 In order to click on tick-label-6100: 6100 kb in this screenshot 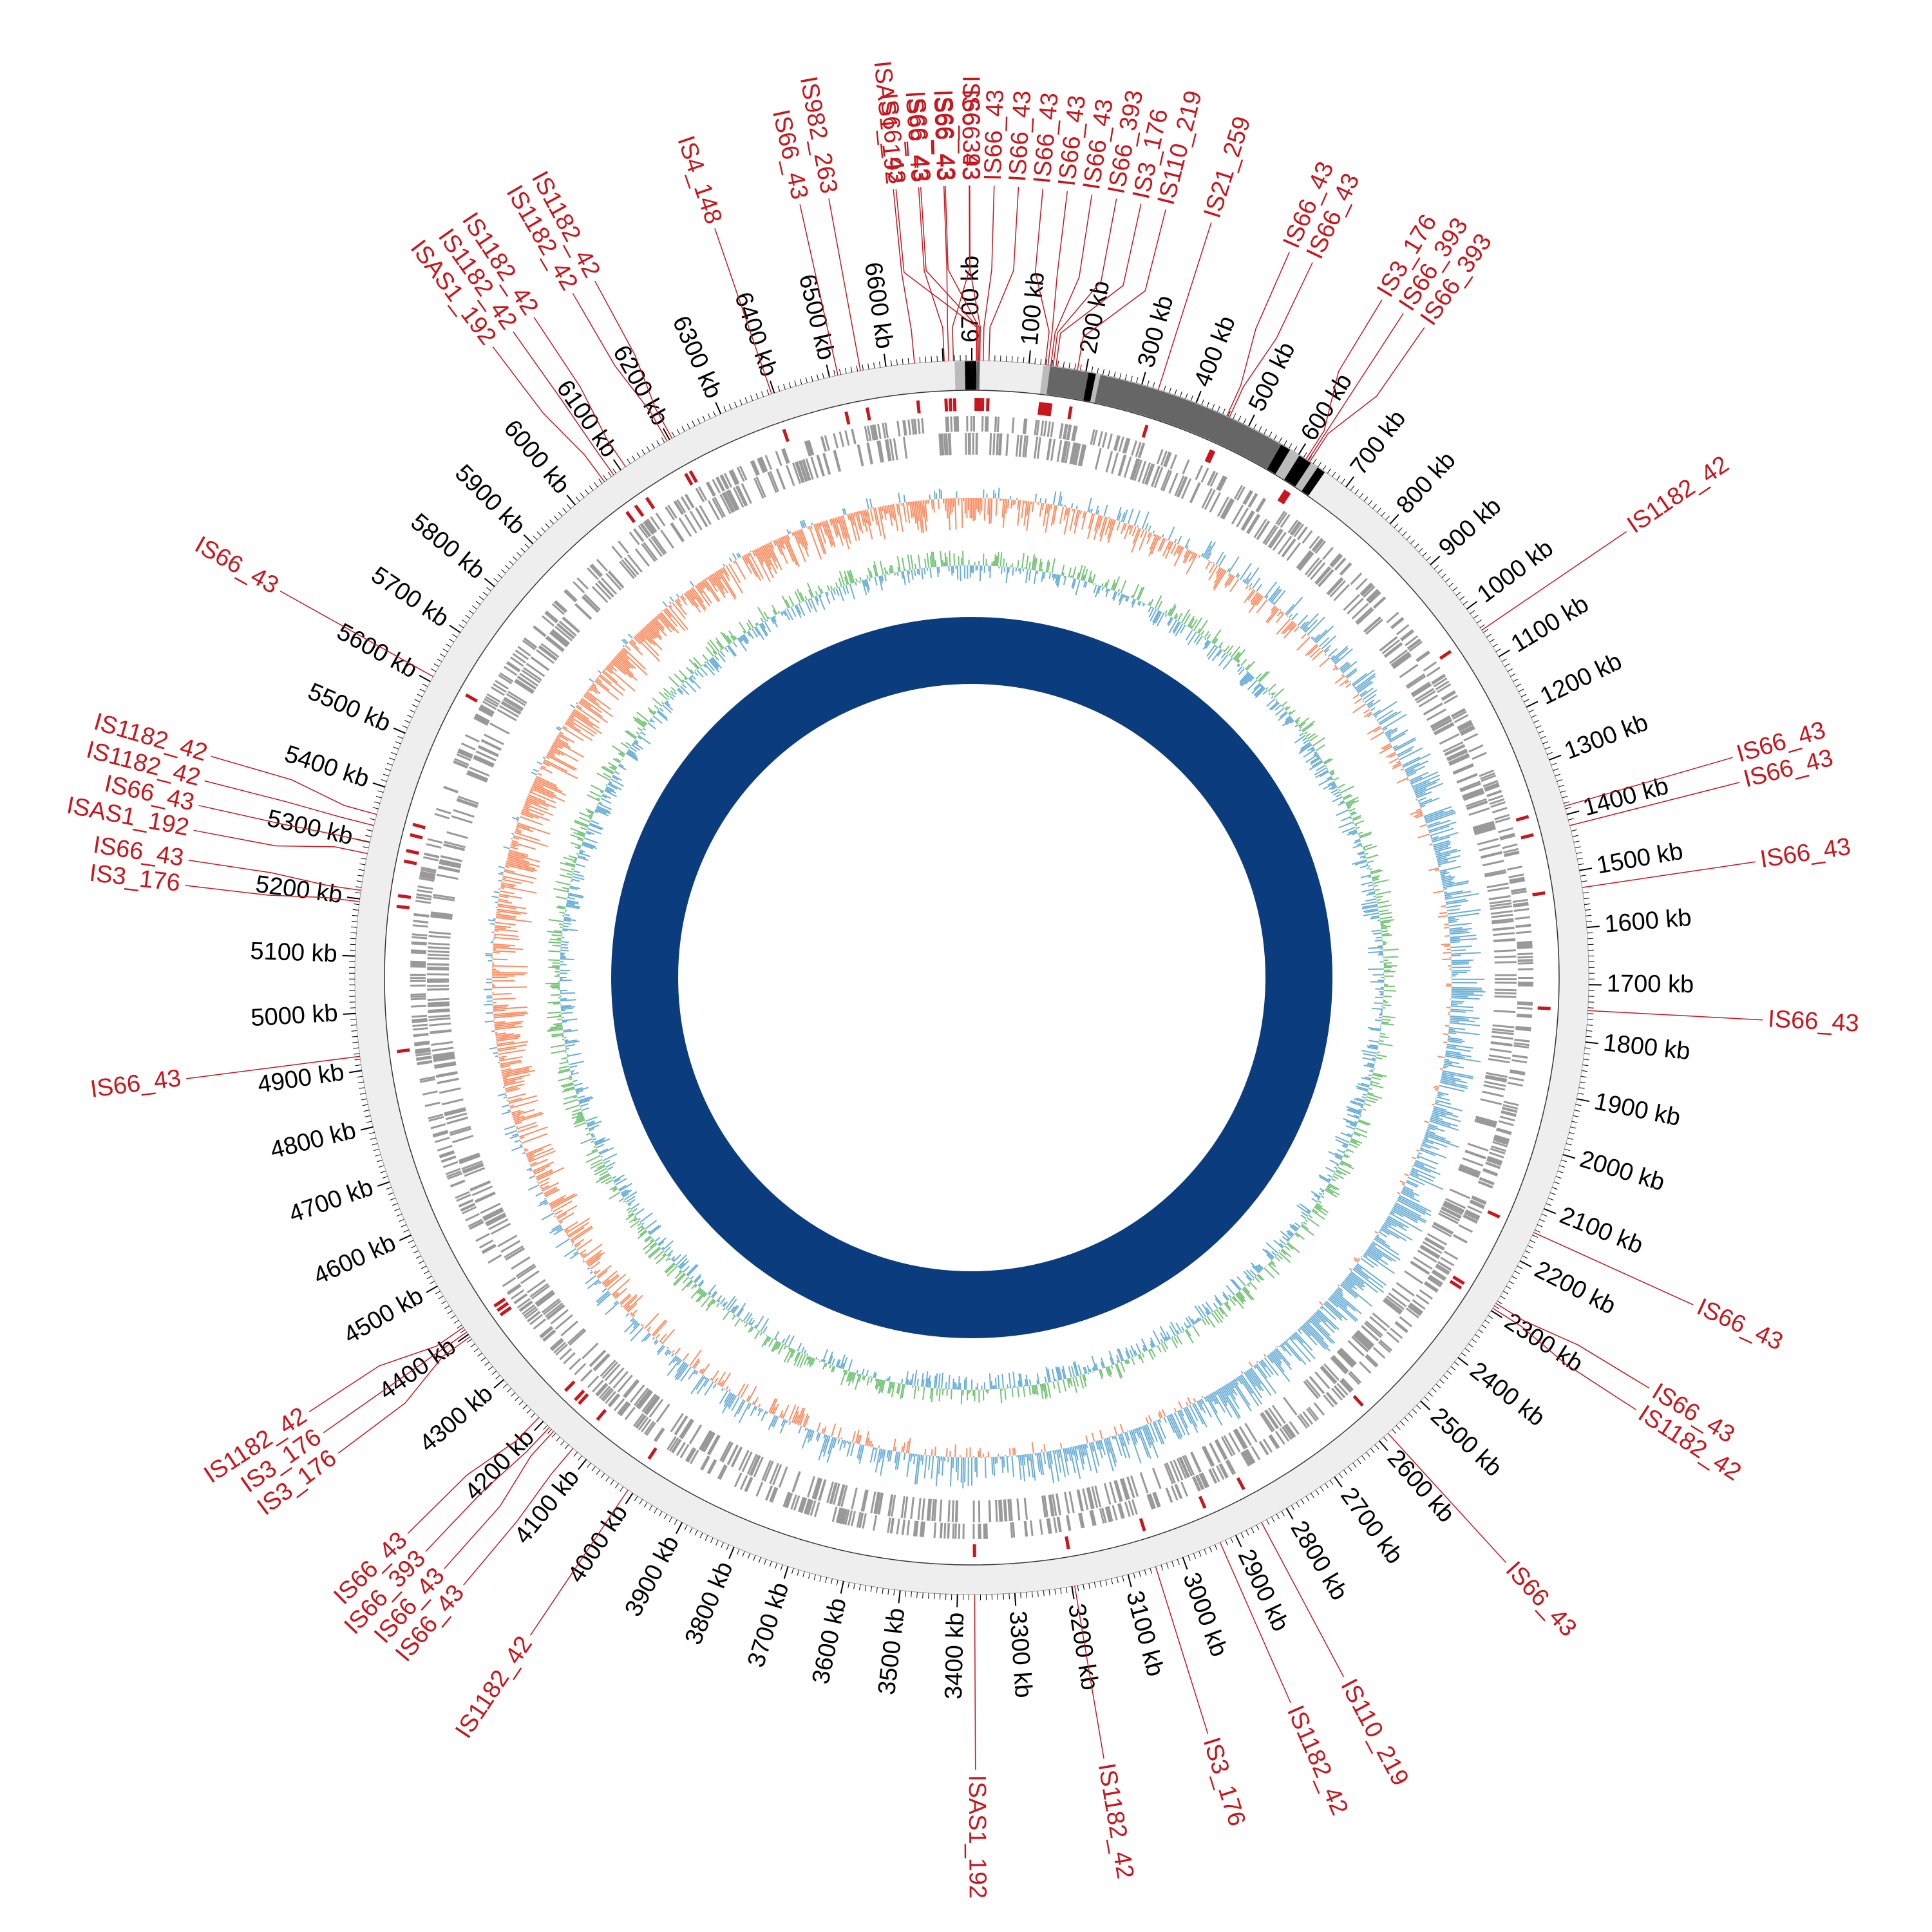, I will do `click(587, 418)`.